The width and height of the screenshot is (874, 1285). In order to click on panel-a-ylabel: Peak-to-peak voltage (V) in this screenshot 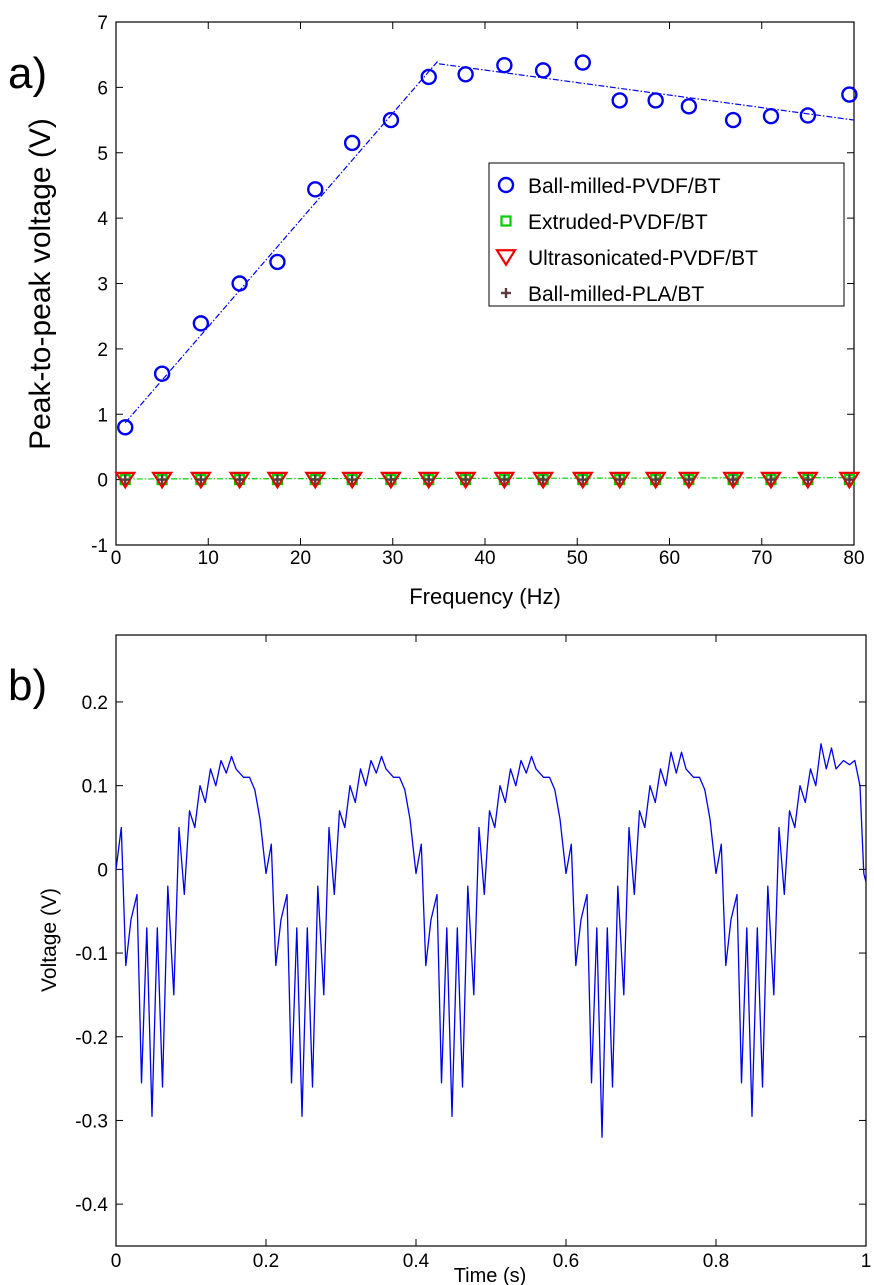, I will do `click(40, 284)`.